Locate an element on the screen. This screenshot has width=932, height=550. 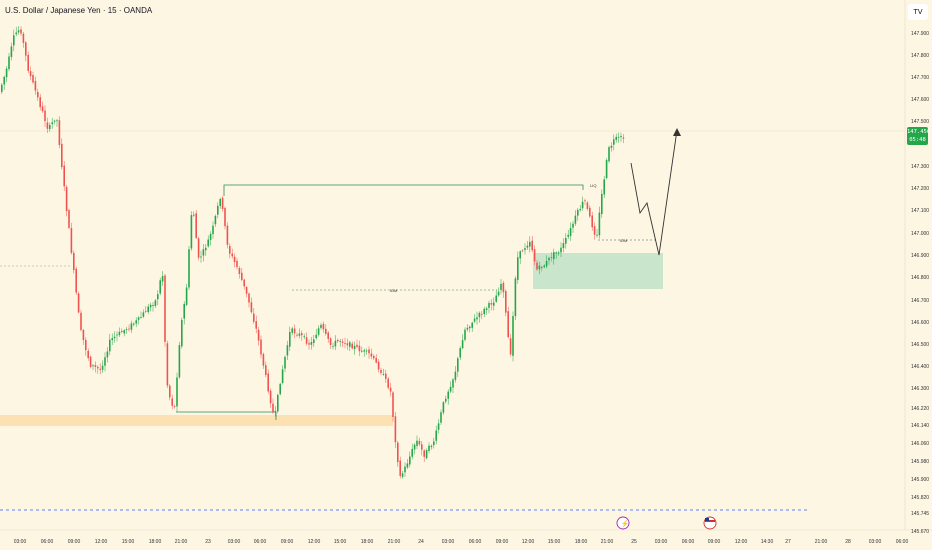
lightning-icon is located at coordinates (623, 523).